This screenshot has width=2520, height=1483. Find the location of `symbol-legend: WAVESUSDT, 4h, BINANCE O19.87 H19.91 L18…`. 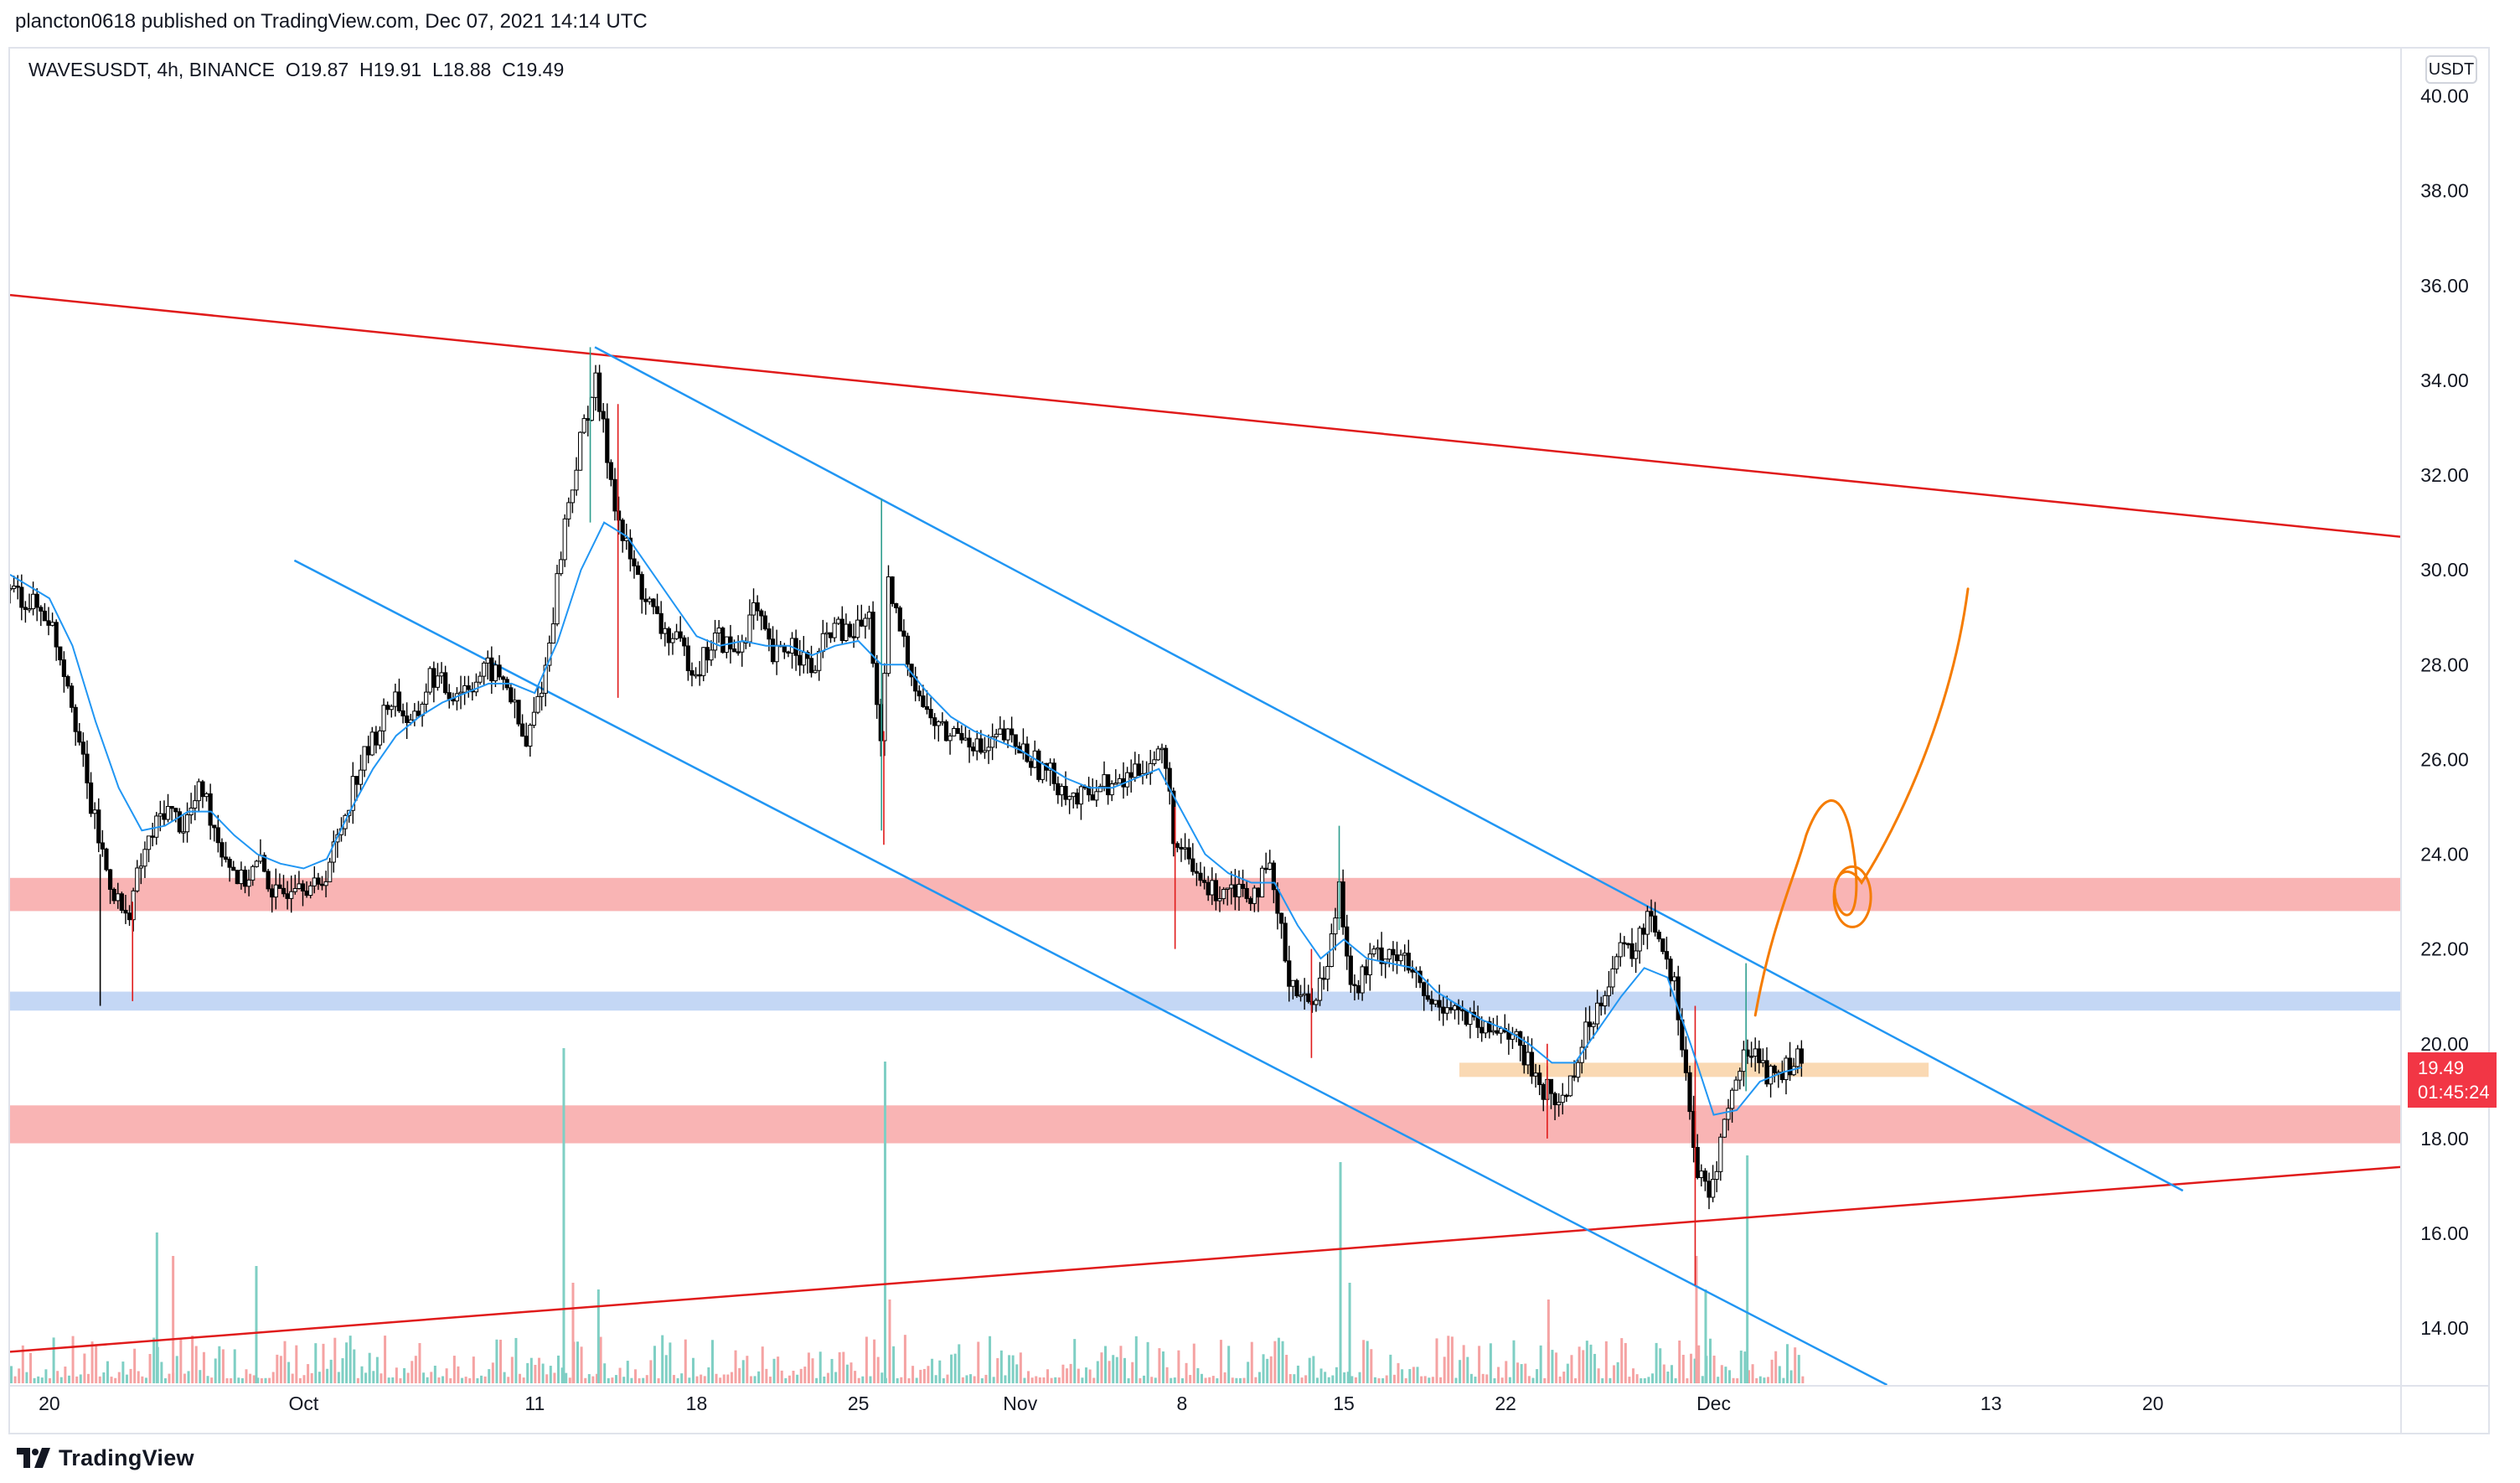

symbol-legend: WAVESUSDT, 4h, BINANCE O19.87 H19.91 L18… is located at coordinates (296, 70).